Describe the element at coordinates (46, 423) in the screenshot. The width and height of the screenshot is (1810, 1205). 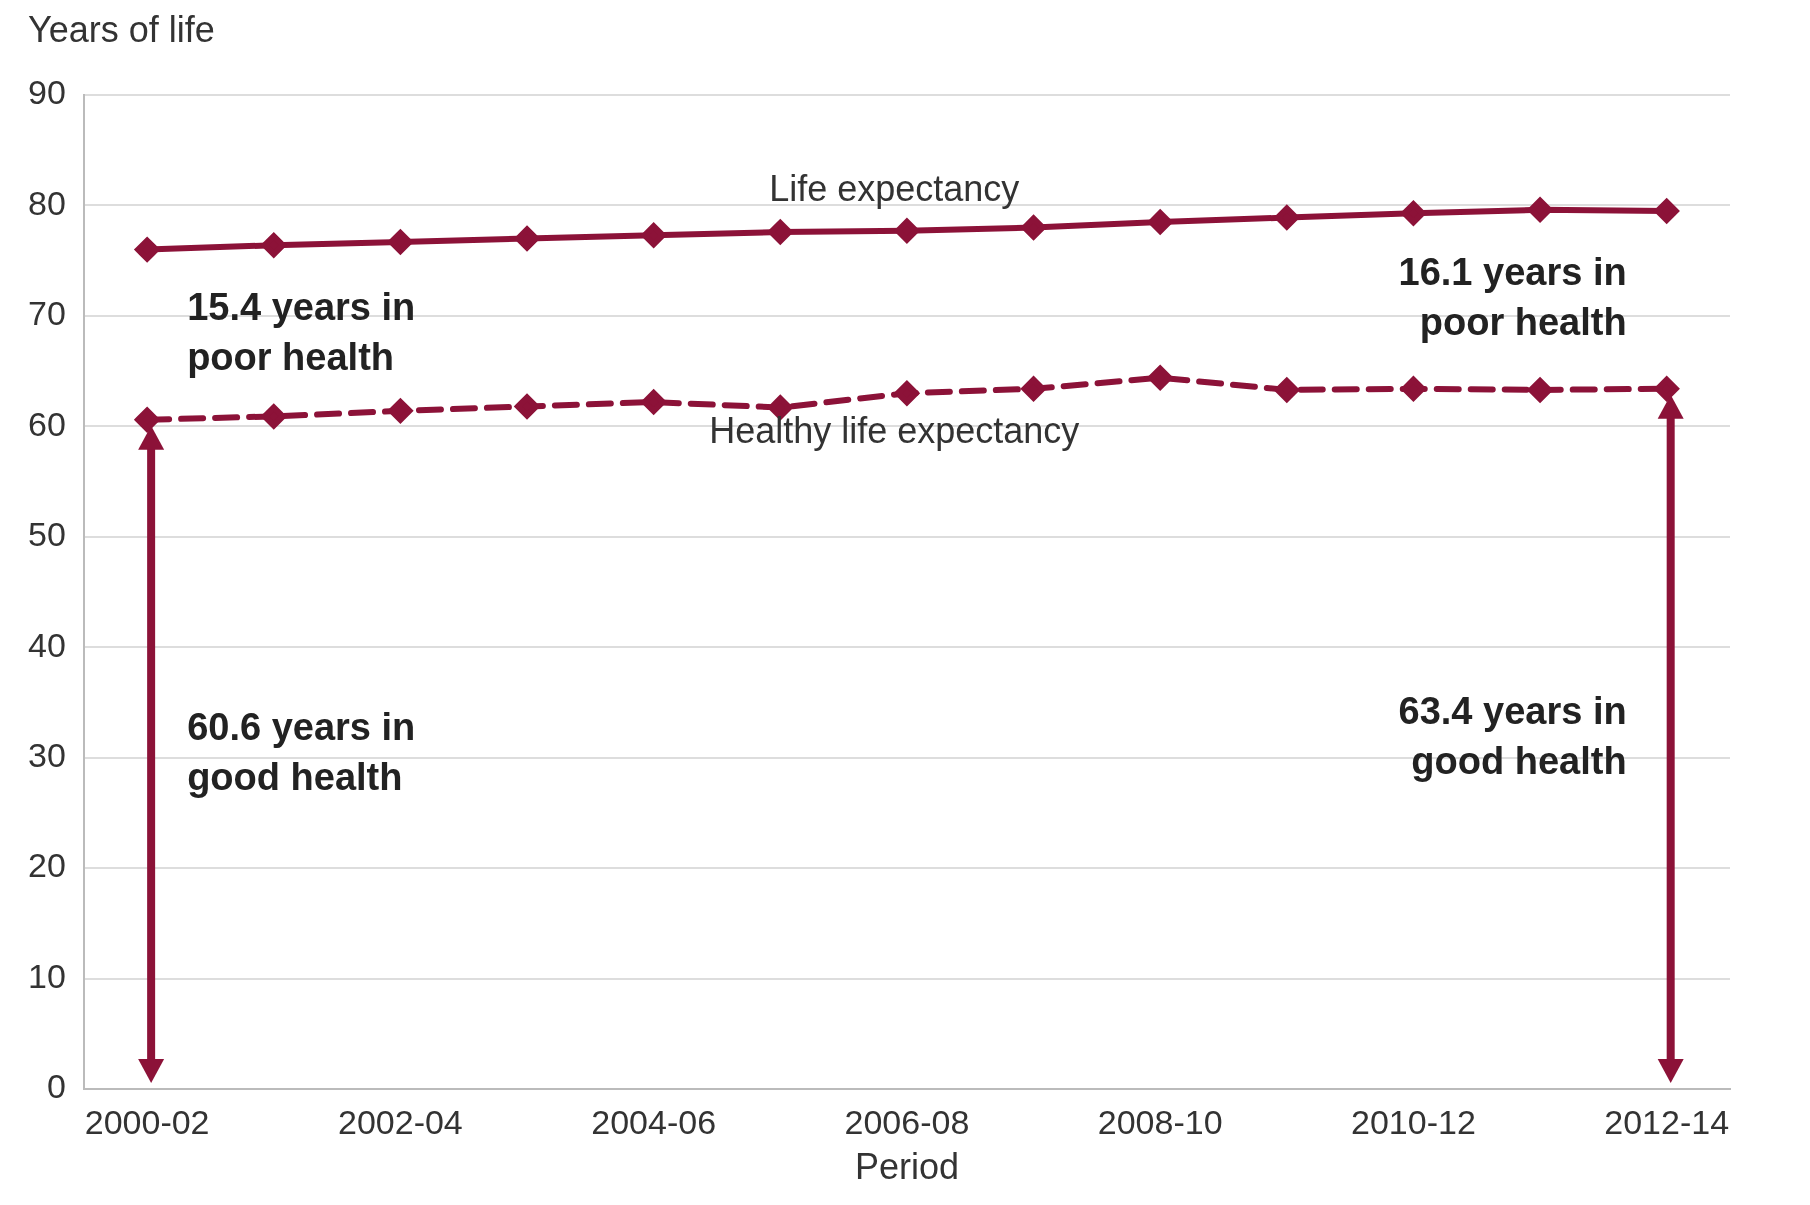
I see `y-tick-label: 60` at that location.